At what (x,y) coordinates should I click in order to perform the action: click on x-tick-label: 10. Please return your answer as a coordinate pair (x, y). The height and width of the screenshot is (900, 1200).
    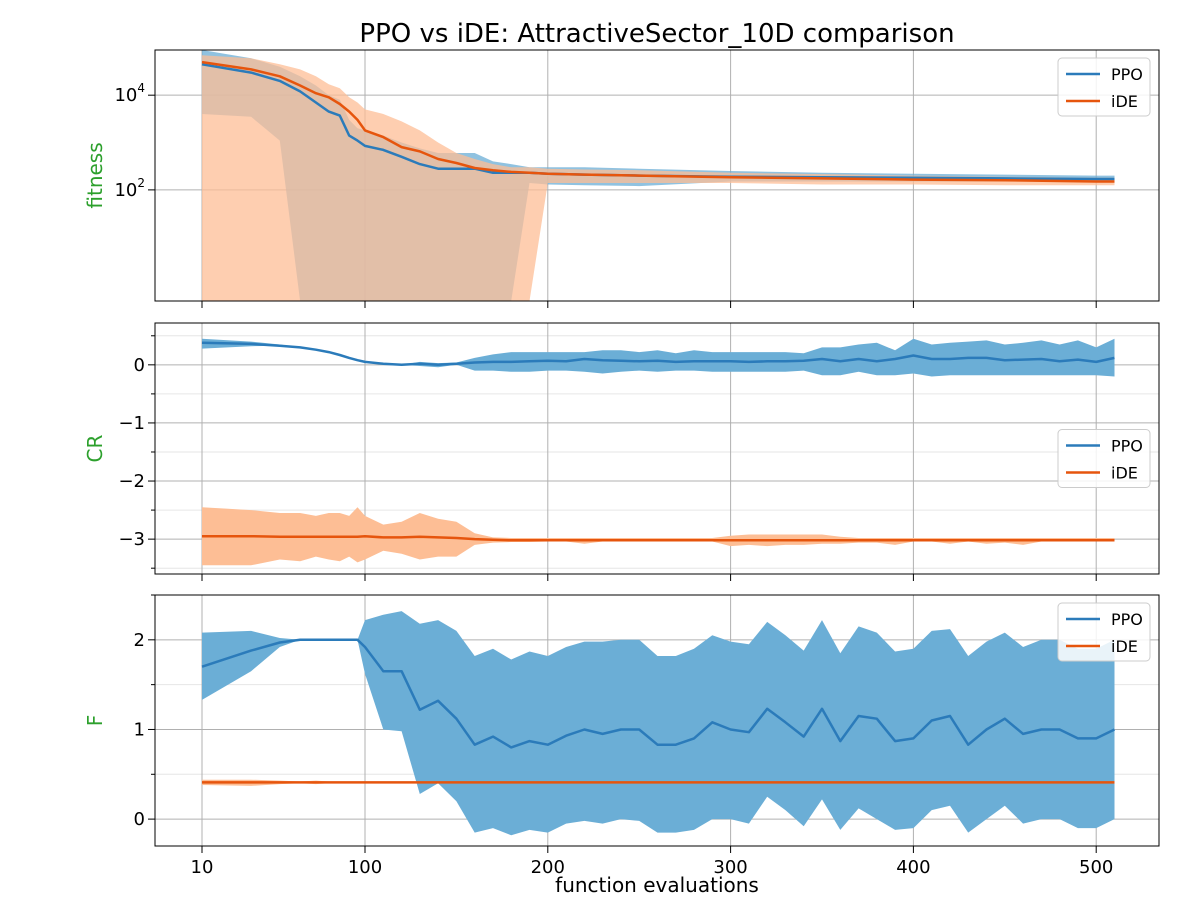
    Looking at the image, I should click on (202, 867).